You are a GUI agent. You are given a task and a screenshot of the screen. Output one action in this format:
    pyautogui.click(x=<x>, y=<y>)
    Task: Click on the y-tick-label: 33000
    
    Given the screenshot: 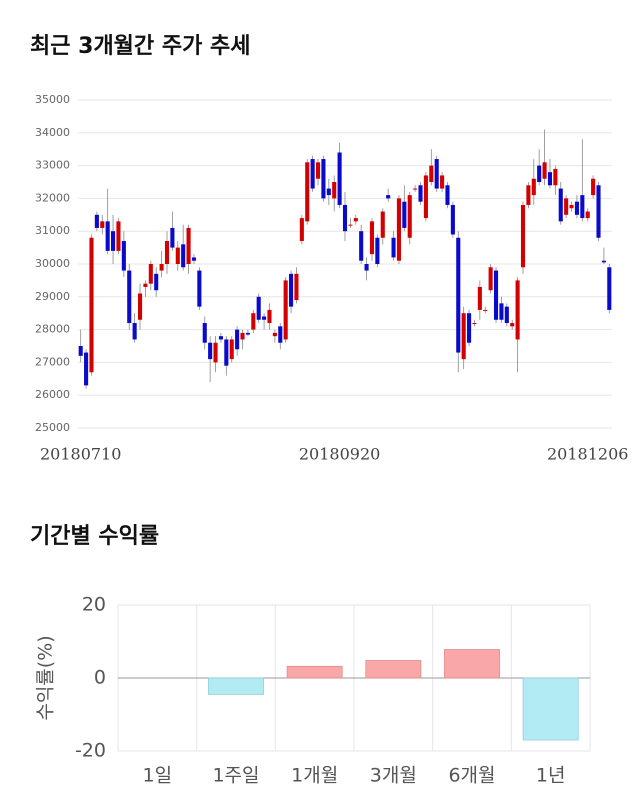 What is the action you would take?
    pyautogui.click(x=52, y=165)
    